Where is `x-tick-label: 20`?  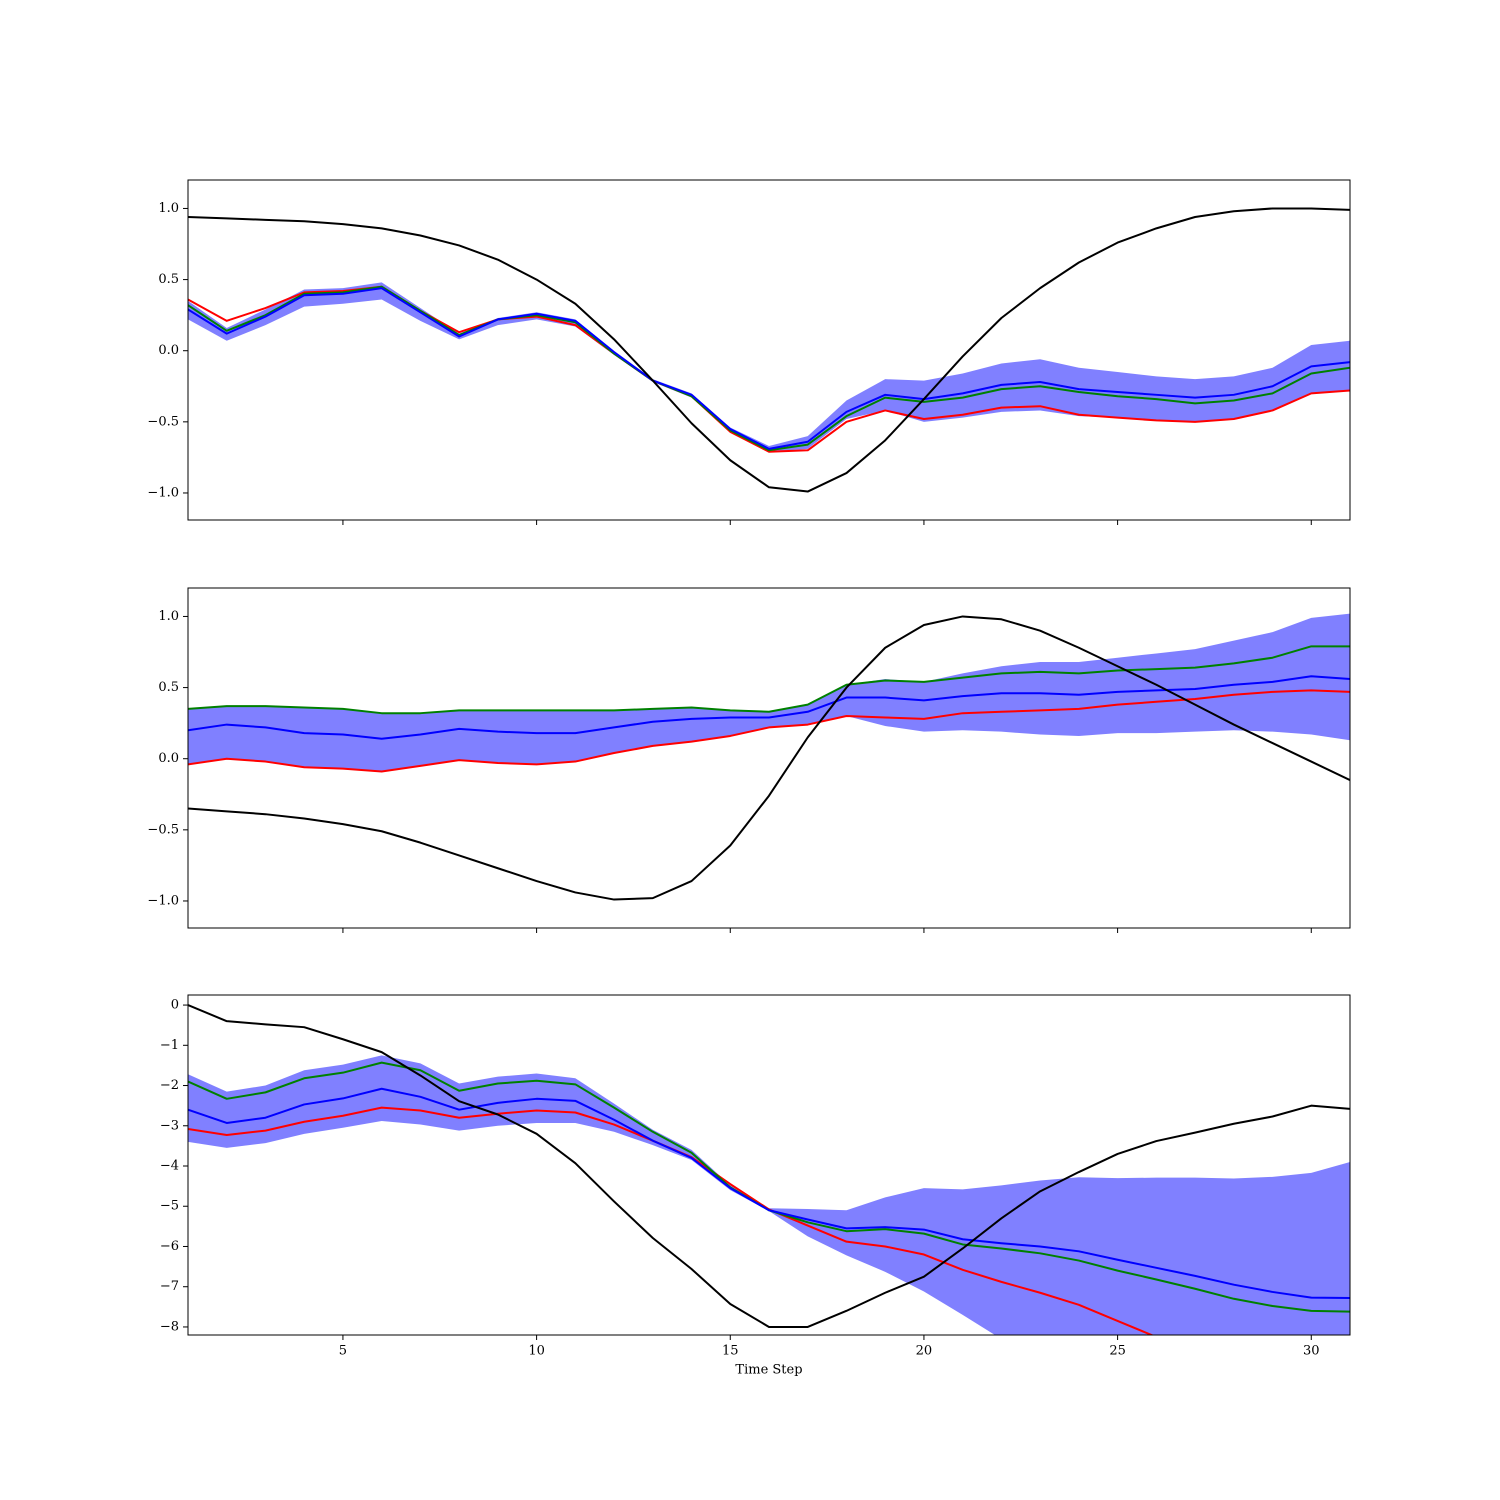 x-tick-label: 20 is located at coordinates (924, 1351).